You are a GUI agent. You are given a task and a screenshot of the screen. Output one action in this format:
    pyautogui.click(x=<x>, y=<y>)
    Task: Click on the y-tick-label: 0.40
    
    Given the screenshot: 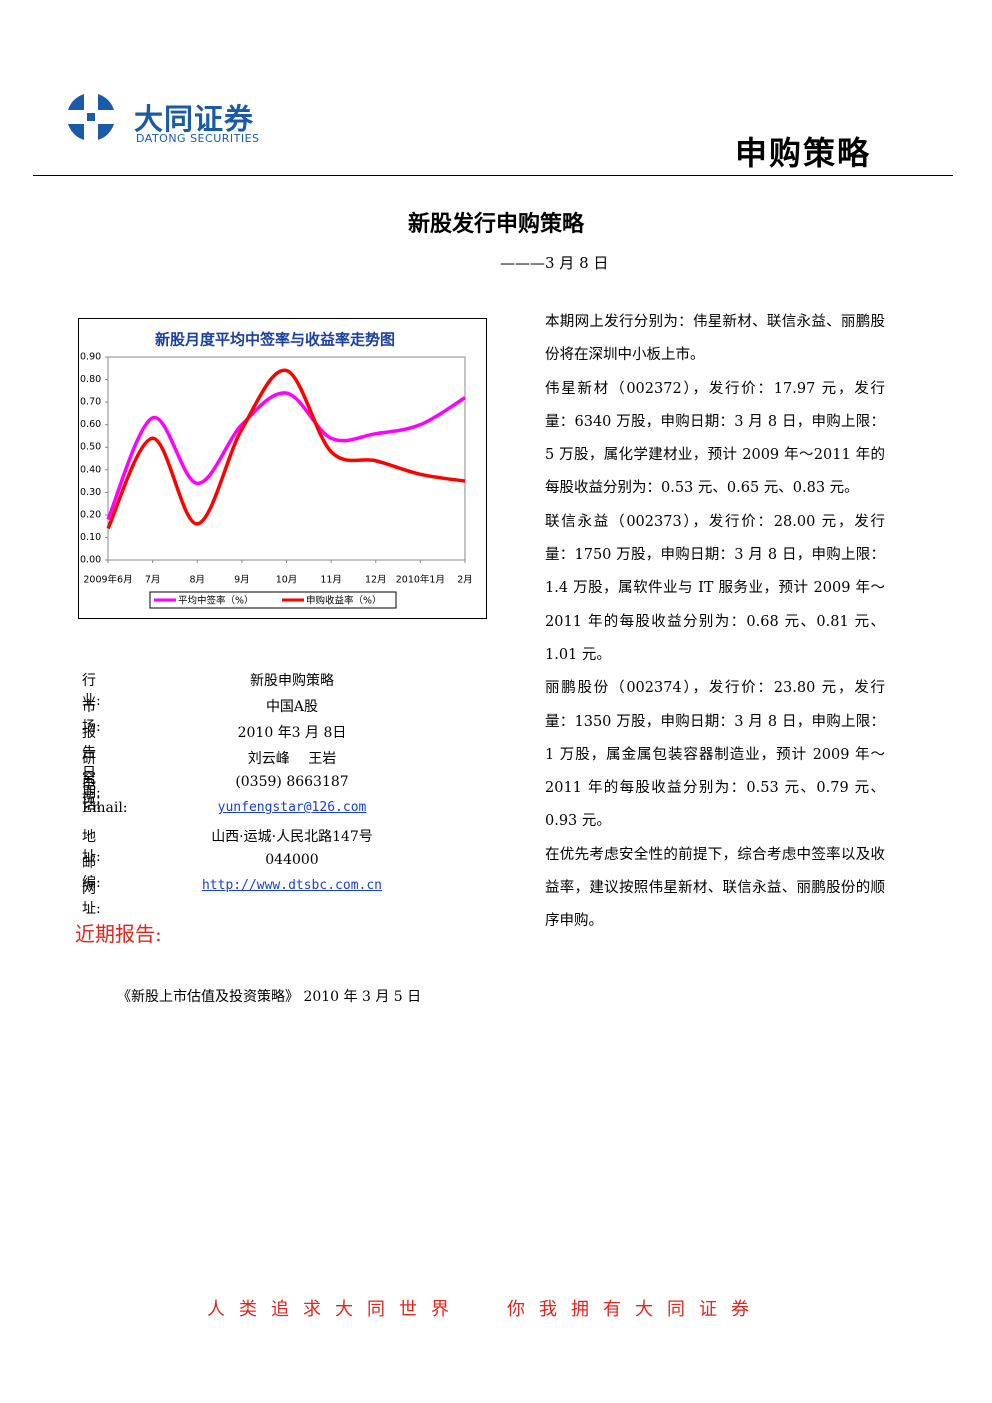 What is the action you would take?
    pyautogui.click(x=90, y=469)
    